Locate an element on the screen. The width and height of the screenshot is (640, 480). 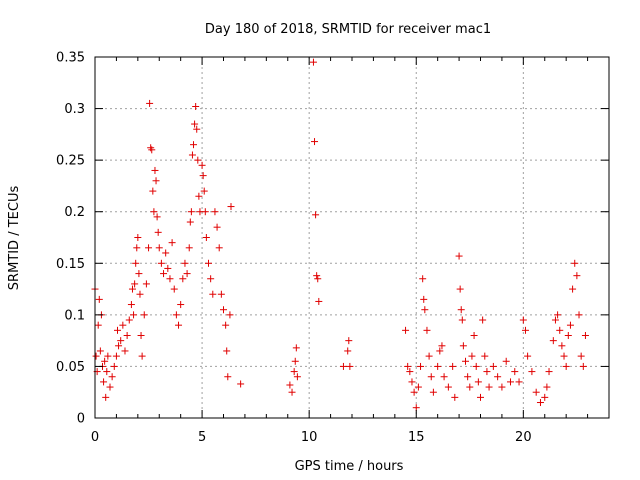
y-tick-label: 0.1 is located at coordinates (74, 315).